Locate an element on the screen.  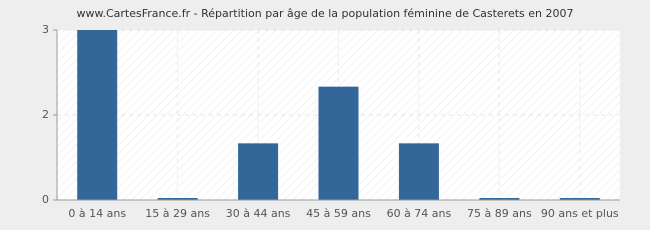
x-tick-label: 75 à 89 ans is located at coordinates (499, 213).